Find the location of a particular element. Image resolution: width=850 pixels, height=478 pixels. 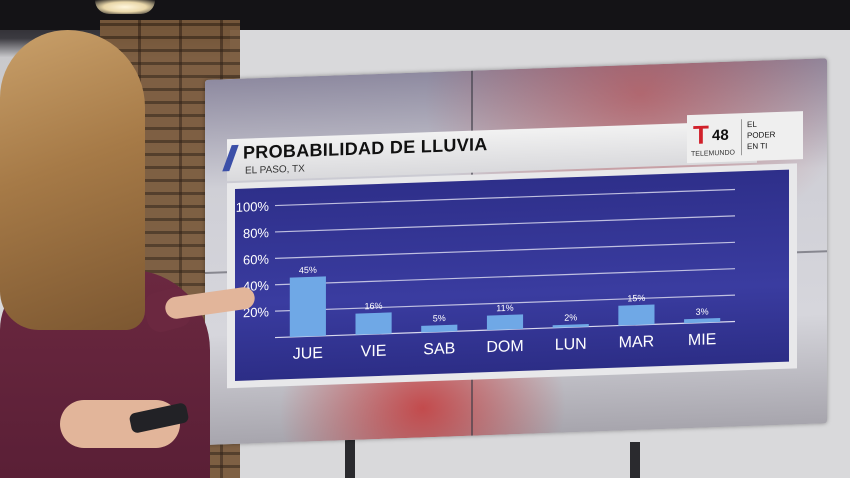

x-category-label: JUE is located at coordinates (308, 354).